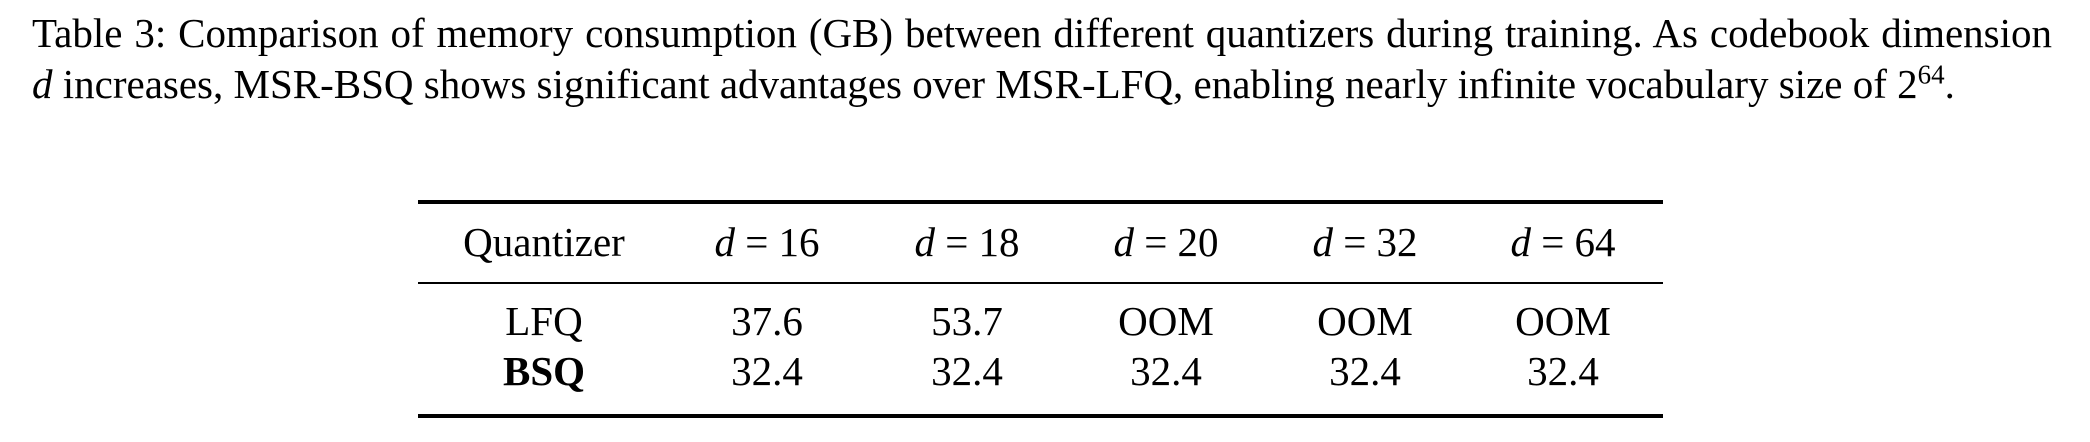 Image resolution: width=2090 pixels, height=442 pixels. I want to click on header-cell: d = 32, so click(1365, 242).